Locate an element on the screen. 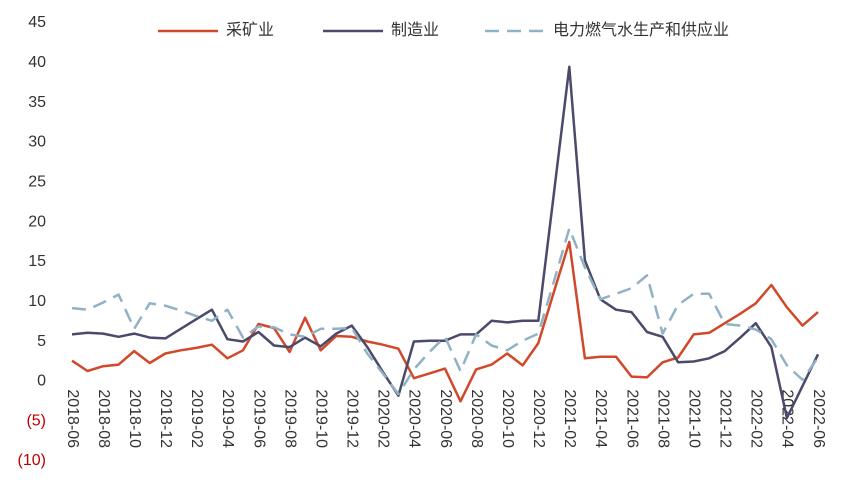 The height and width of the screenshot is (484, 849). x-tick-label: 2021-10 is located at coordinates (693, 418).